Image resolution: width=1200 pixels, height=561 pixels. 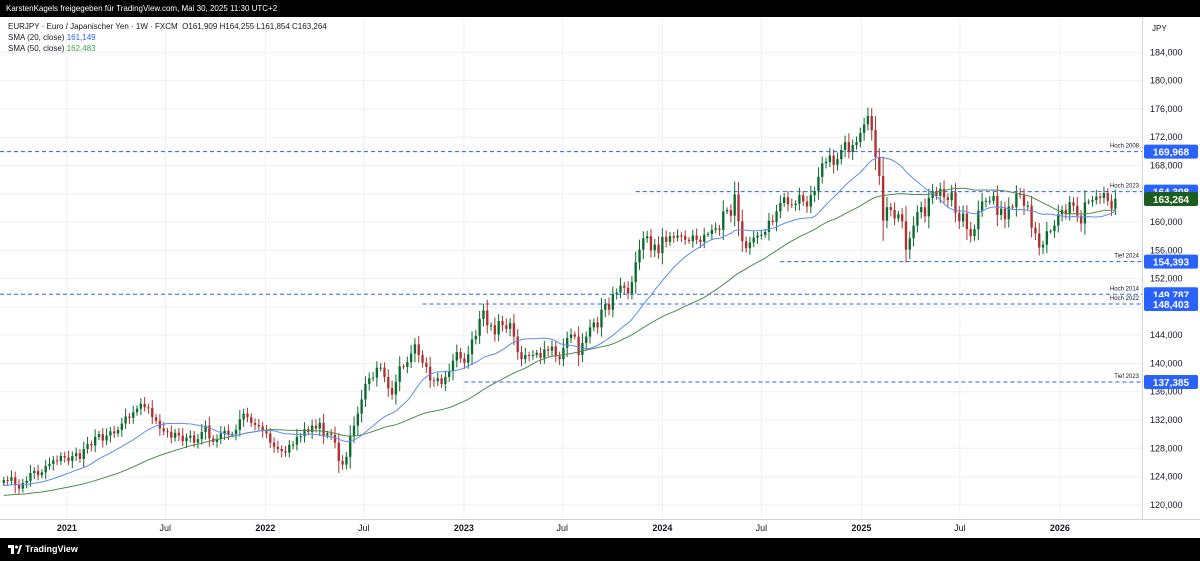 I want to click on footer-brand: TradingView, so click(x=51, y=549).